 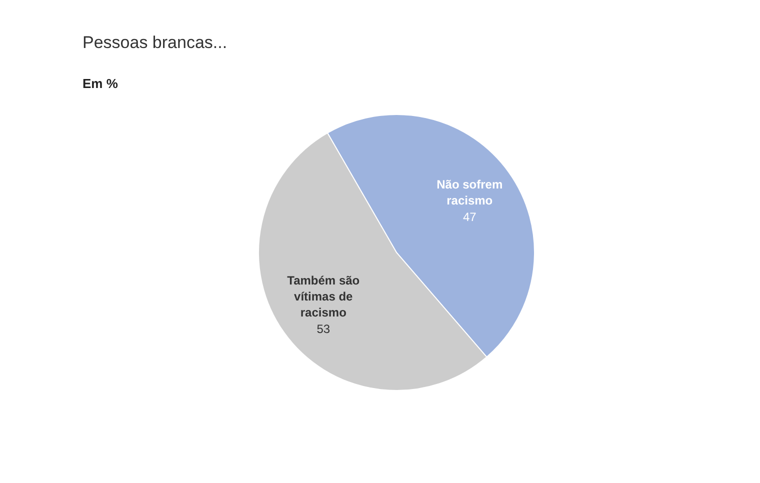 What do you see at coordinates (323, 296) in the screenshot?
I see `slice-label: Também são vítimas de racismo` at bounding box center [323, 296].